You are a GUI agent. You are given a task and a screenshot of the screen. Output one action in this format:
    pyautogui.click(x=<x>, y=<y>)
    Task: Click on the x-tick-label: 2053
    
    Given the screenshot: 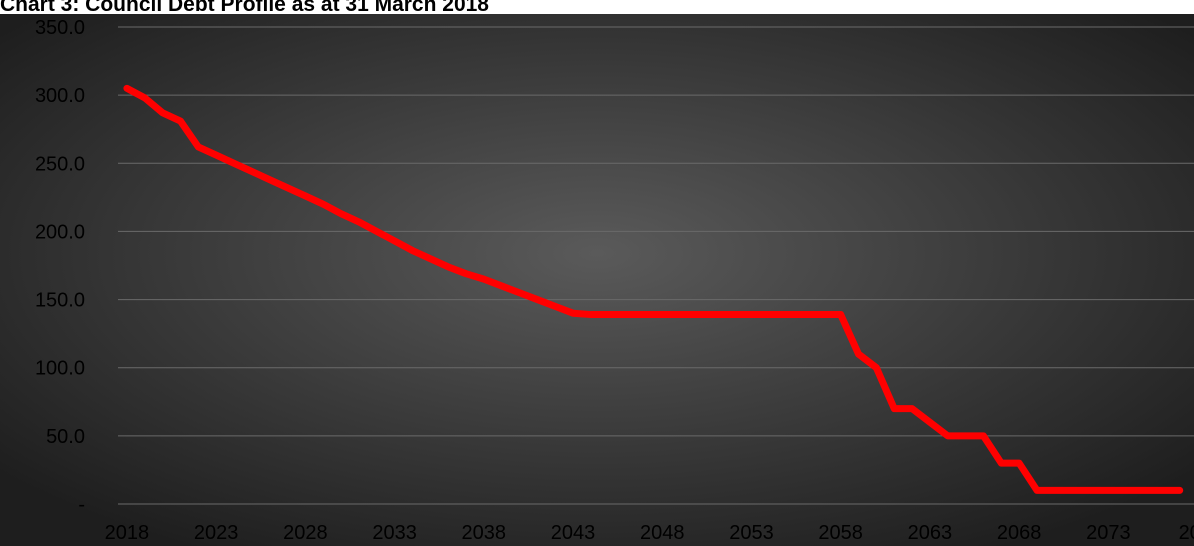 What is the action you would take?
    pyautogui.click(x=751, y=533)
    